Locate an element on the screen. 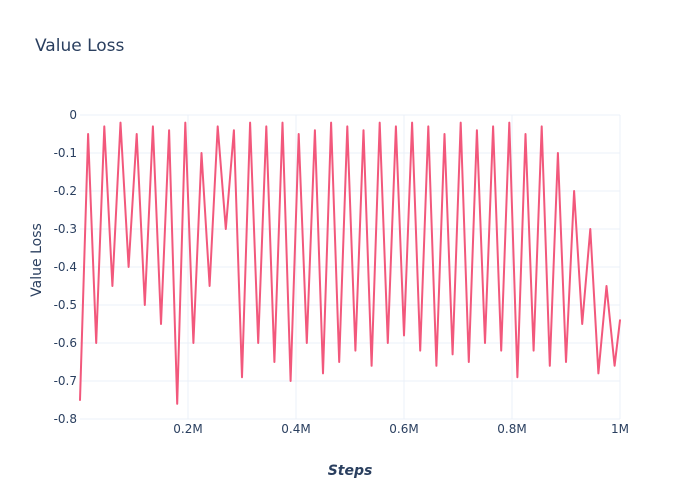  y-tick-label: -0.8 is located at coordinates (65, 419).